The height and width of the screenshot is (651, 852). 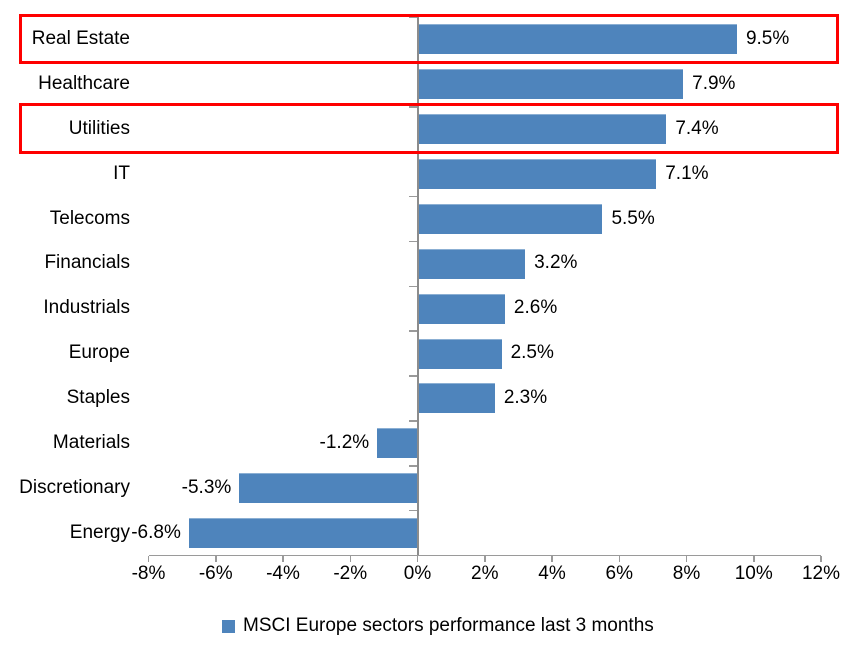 What do you see at coordinates (821, 573) in the screenshot?
I see `x-tick-label: 12%` at bounding box center [821, 573].